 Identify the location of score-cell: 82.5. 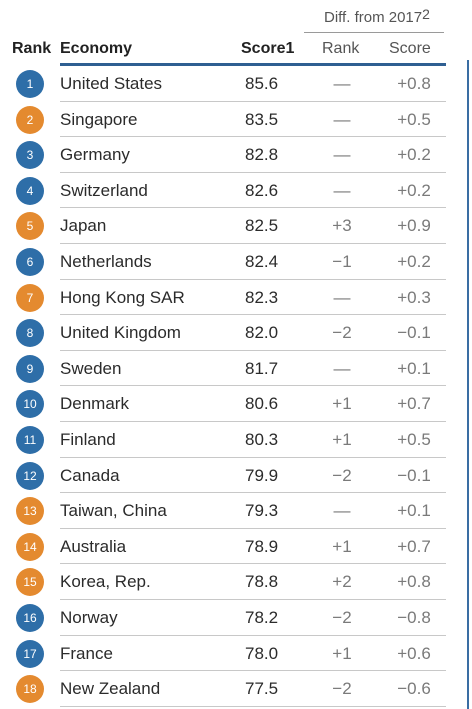
(262, 226).